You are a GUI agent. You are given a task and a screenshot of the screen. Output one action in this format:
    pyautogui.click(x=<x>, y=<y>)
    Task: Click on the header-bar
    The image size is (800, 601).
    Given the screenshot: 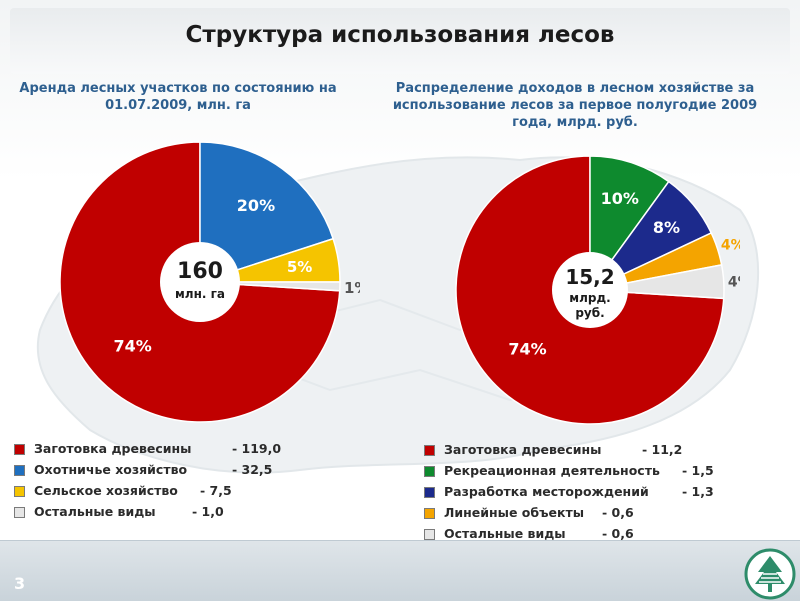 What is the action you would take?
    pyautogui.click(x=400, y=41)
    